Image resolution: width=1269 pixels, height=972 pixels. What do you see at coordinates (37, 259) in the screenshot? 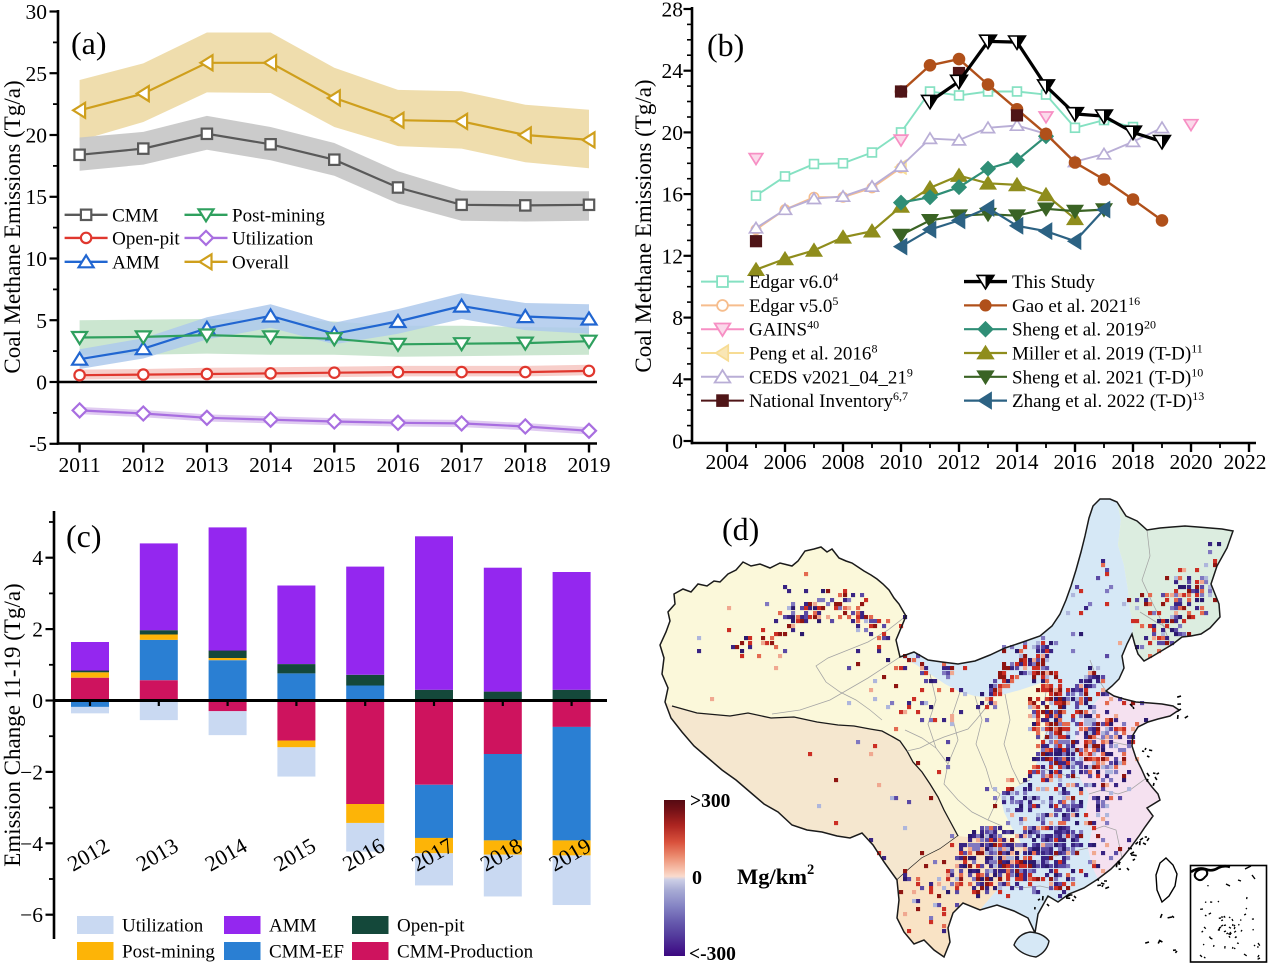
I see `svg-text: 10` at bounding box center [37, 259].